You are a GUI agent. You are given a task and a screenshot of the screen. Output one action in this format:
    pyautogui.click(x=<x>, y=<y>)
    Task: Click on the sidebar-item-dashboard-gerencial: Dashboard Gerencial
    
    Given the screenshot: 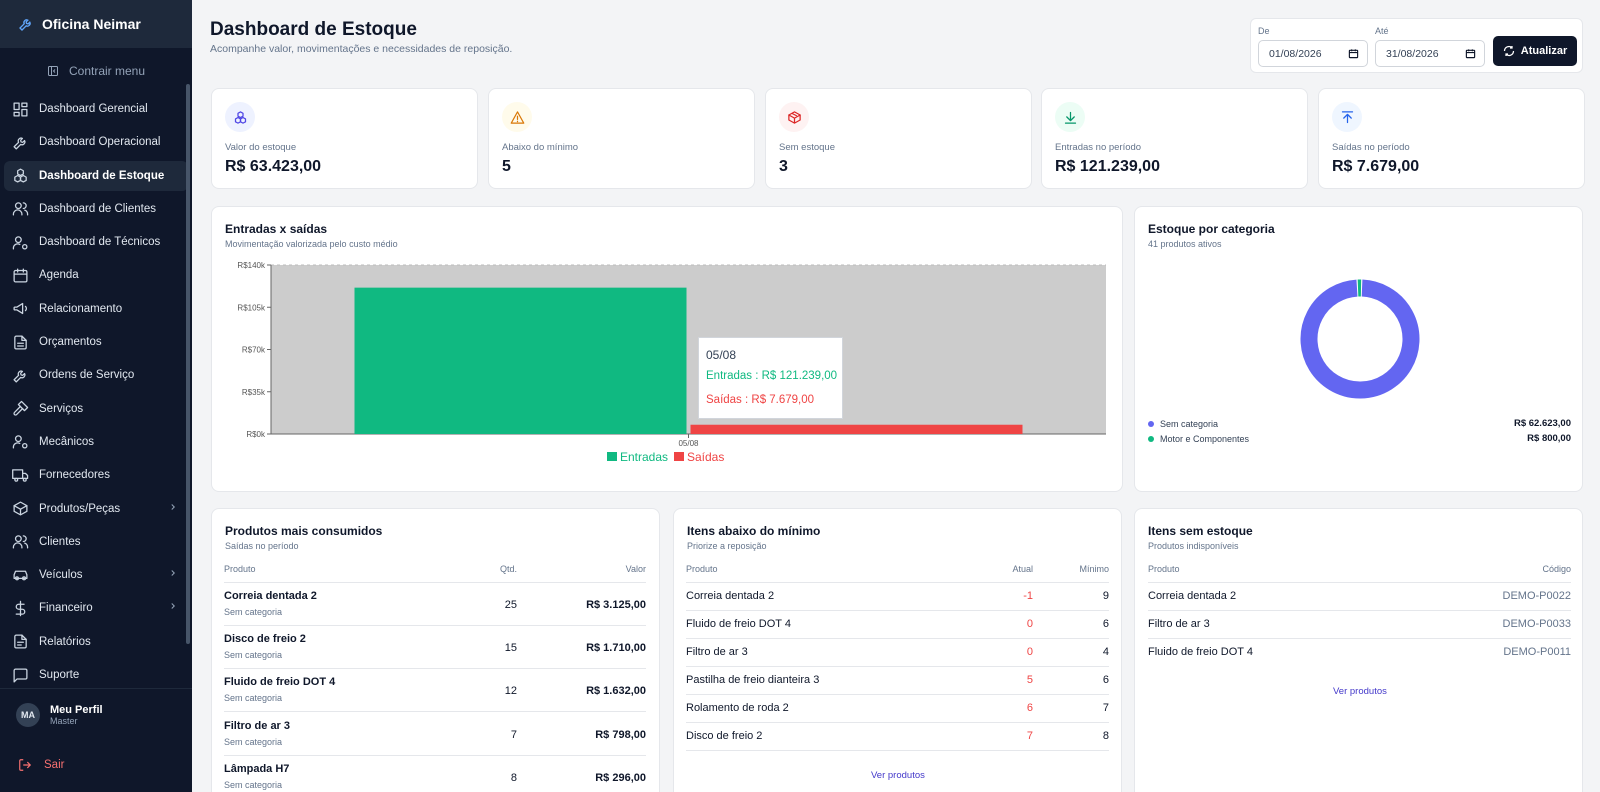 What is the action you would take?
    pyautogui.click(x=96, y=109)
    